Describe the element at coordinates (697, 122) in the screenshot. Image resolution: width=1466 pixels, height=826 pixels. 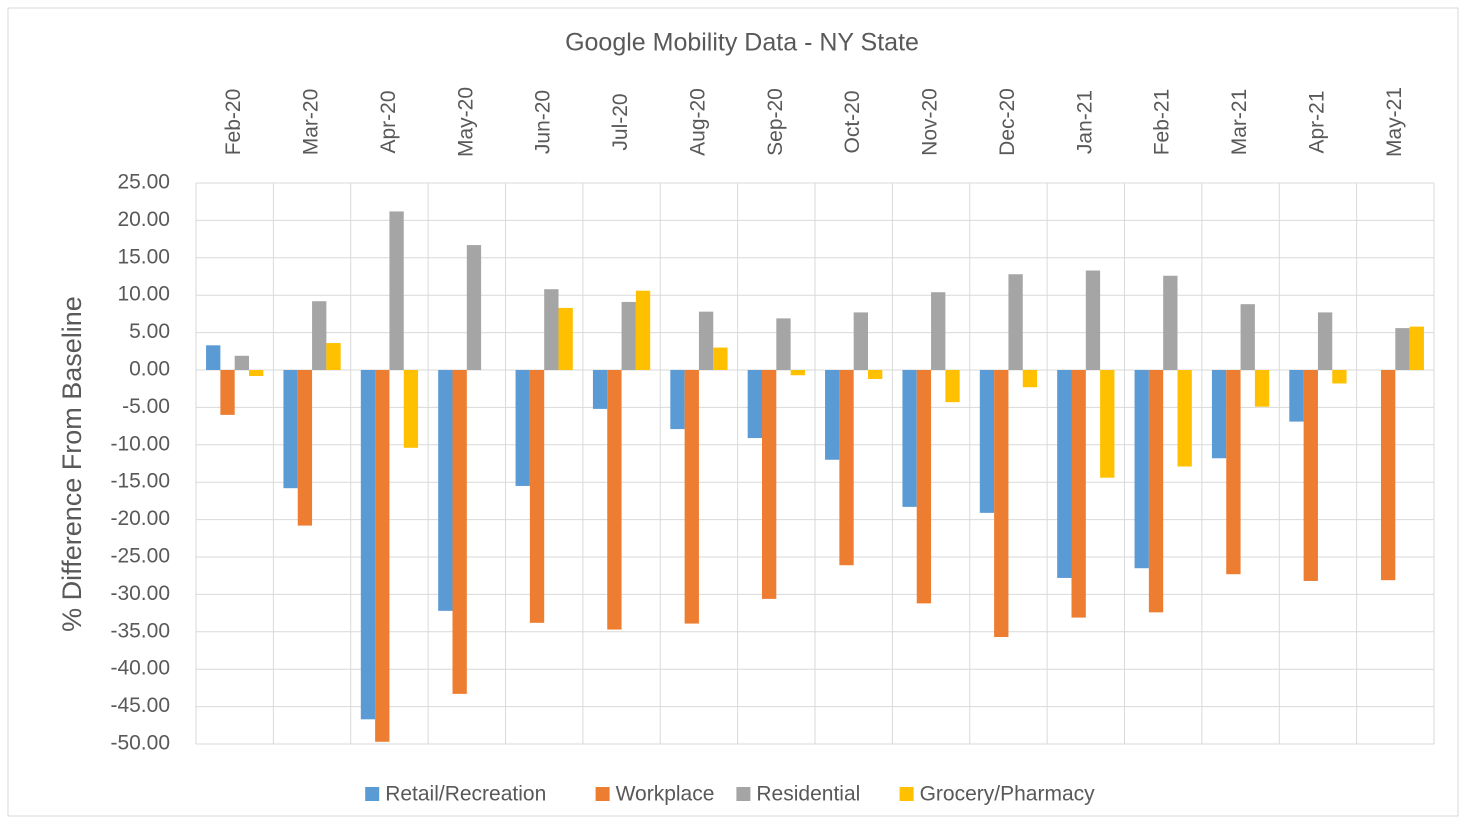
I see `x-tick-label: Aug-20` at that location.